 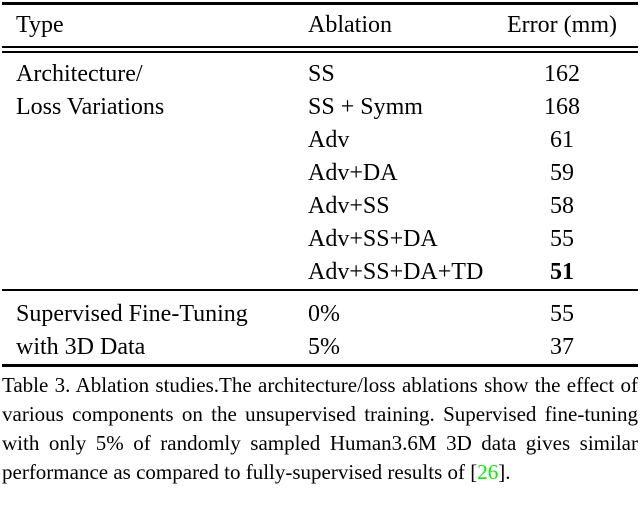 I want to click on table-row: Adv+SS 58, so click(x=320, y=206).